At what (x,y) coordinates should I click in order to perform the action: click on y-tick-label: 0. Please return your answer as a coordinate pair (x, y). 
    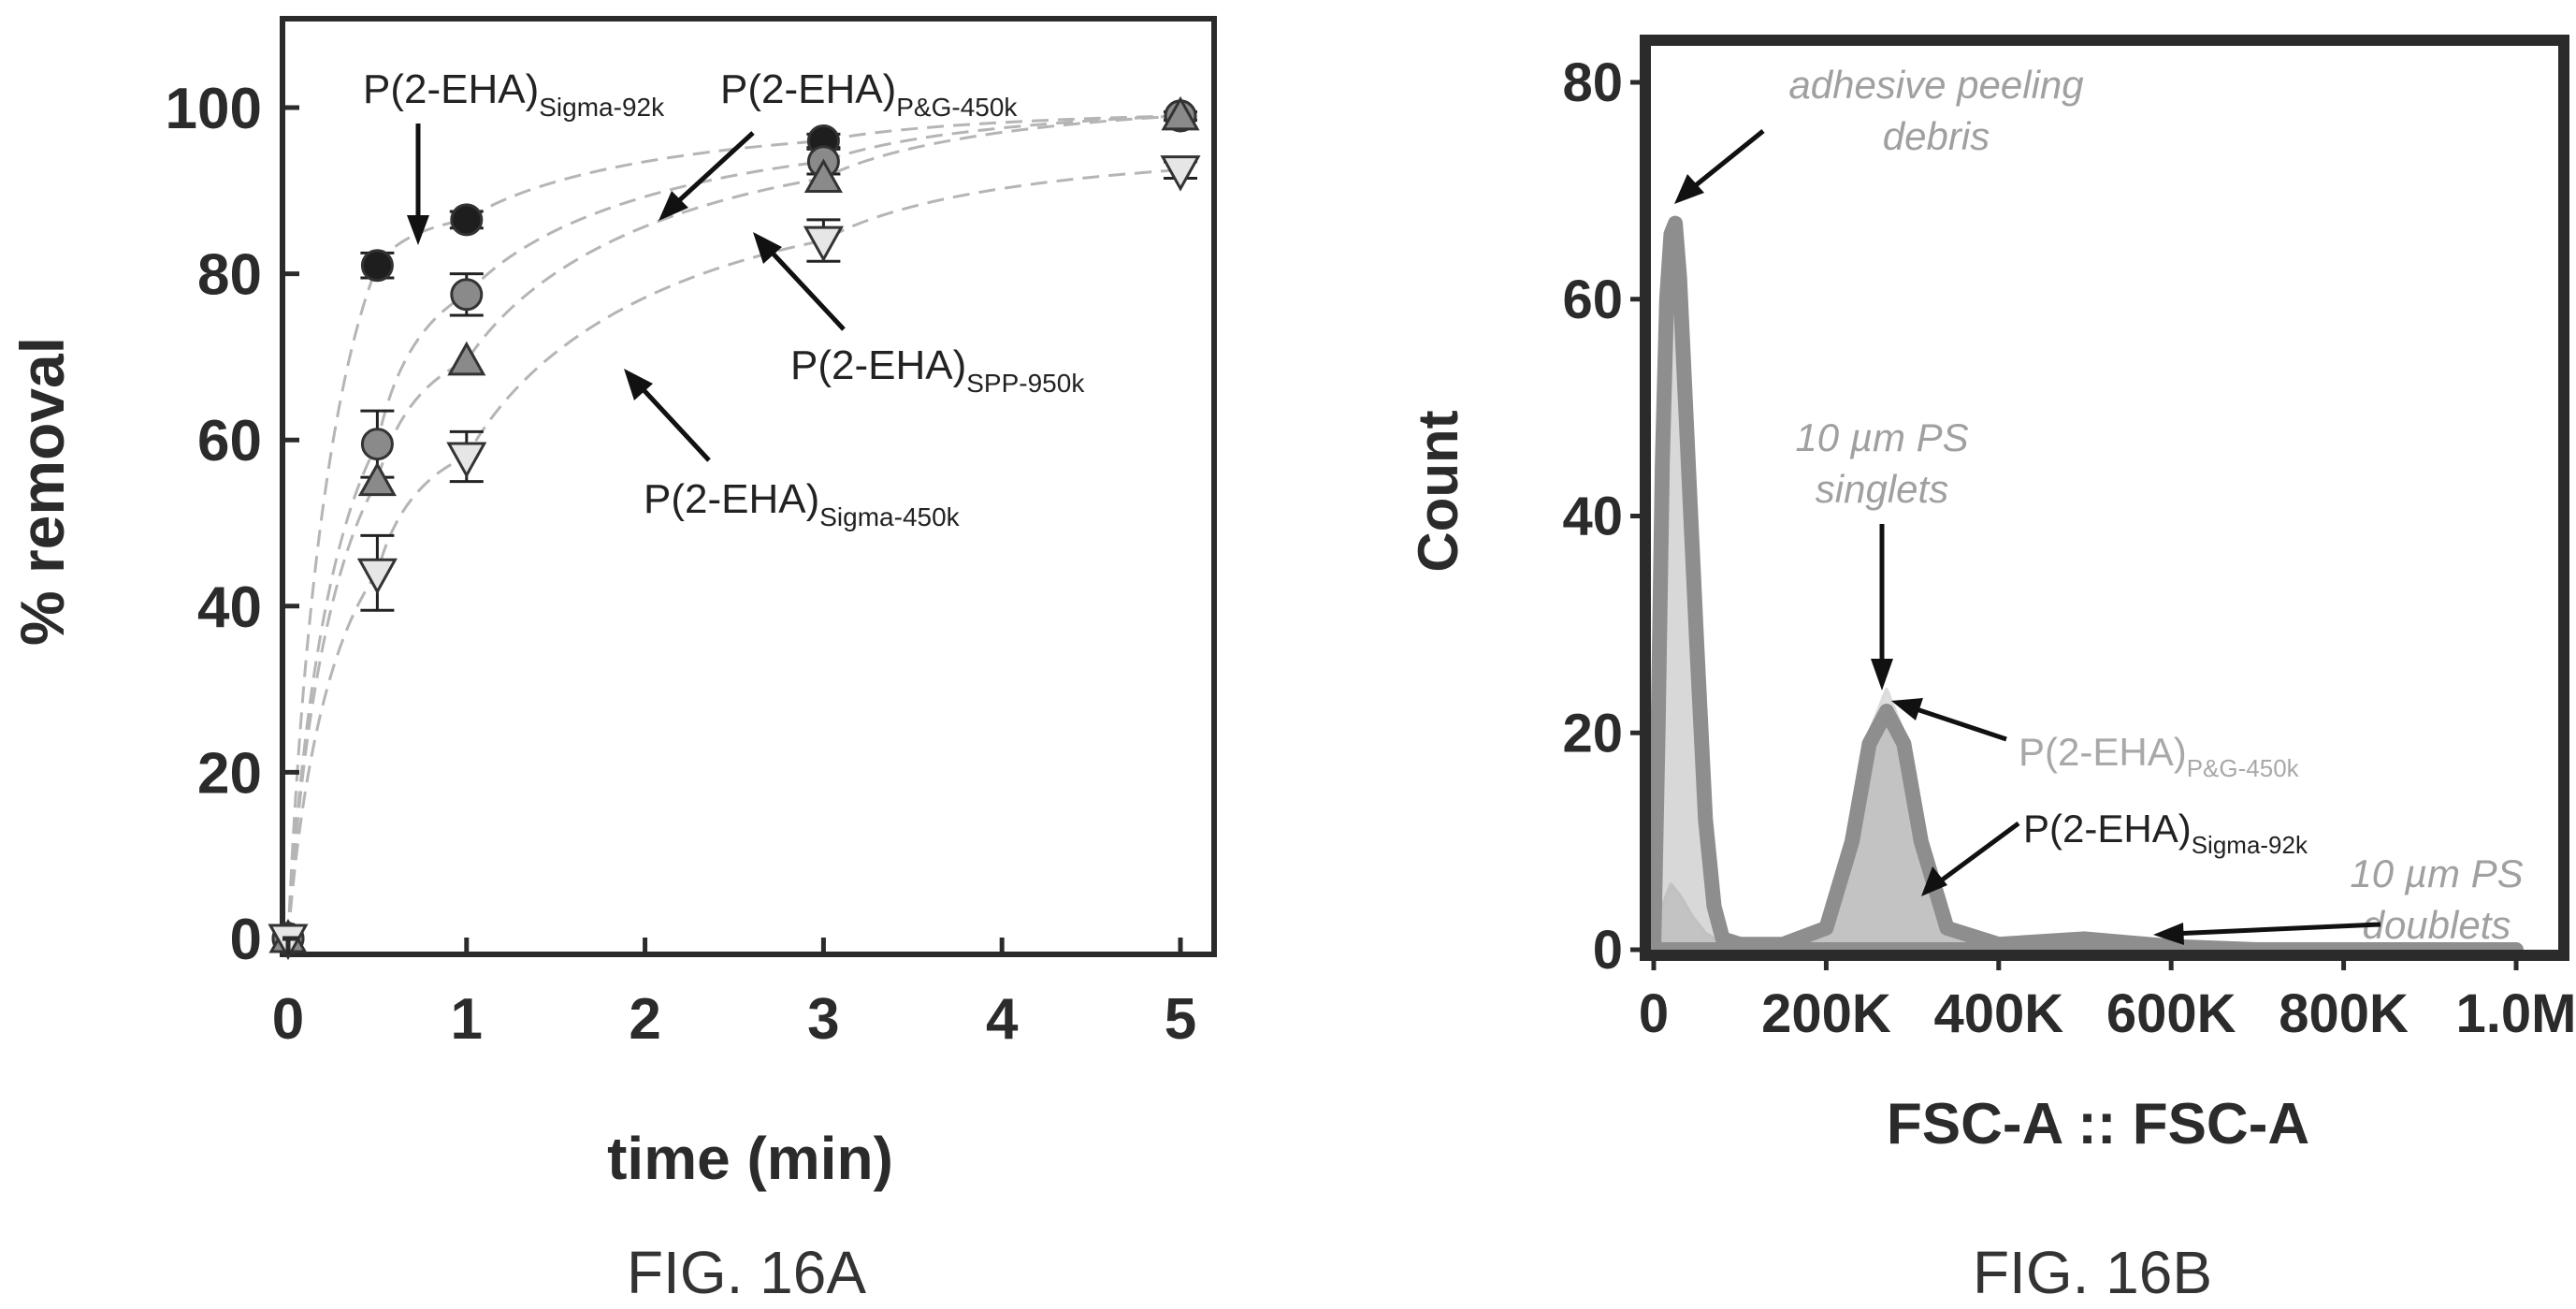
    Looking at the image, I should click on (246, 940).